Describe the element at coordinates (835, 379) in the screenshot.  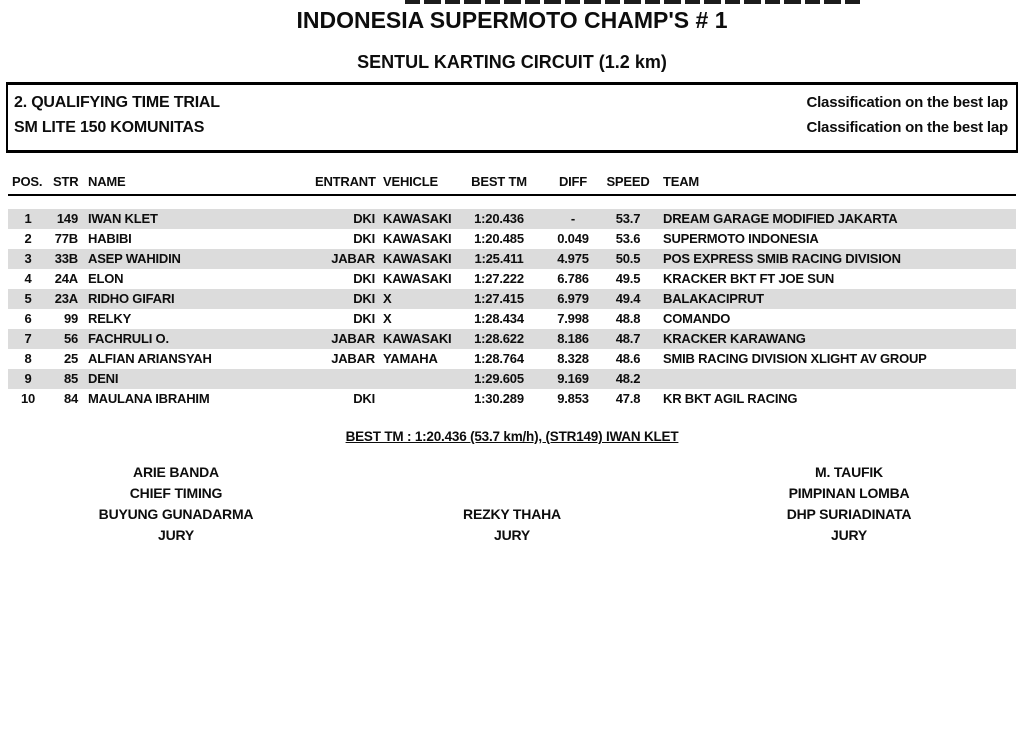
I see `cell-team` at that location.